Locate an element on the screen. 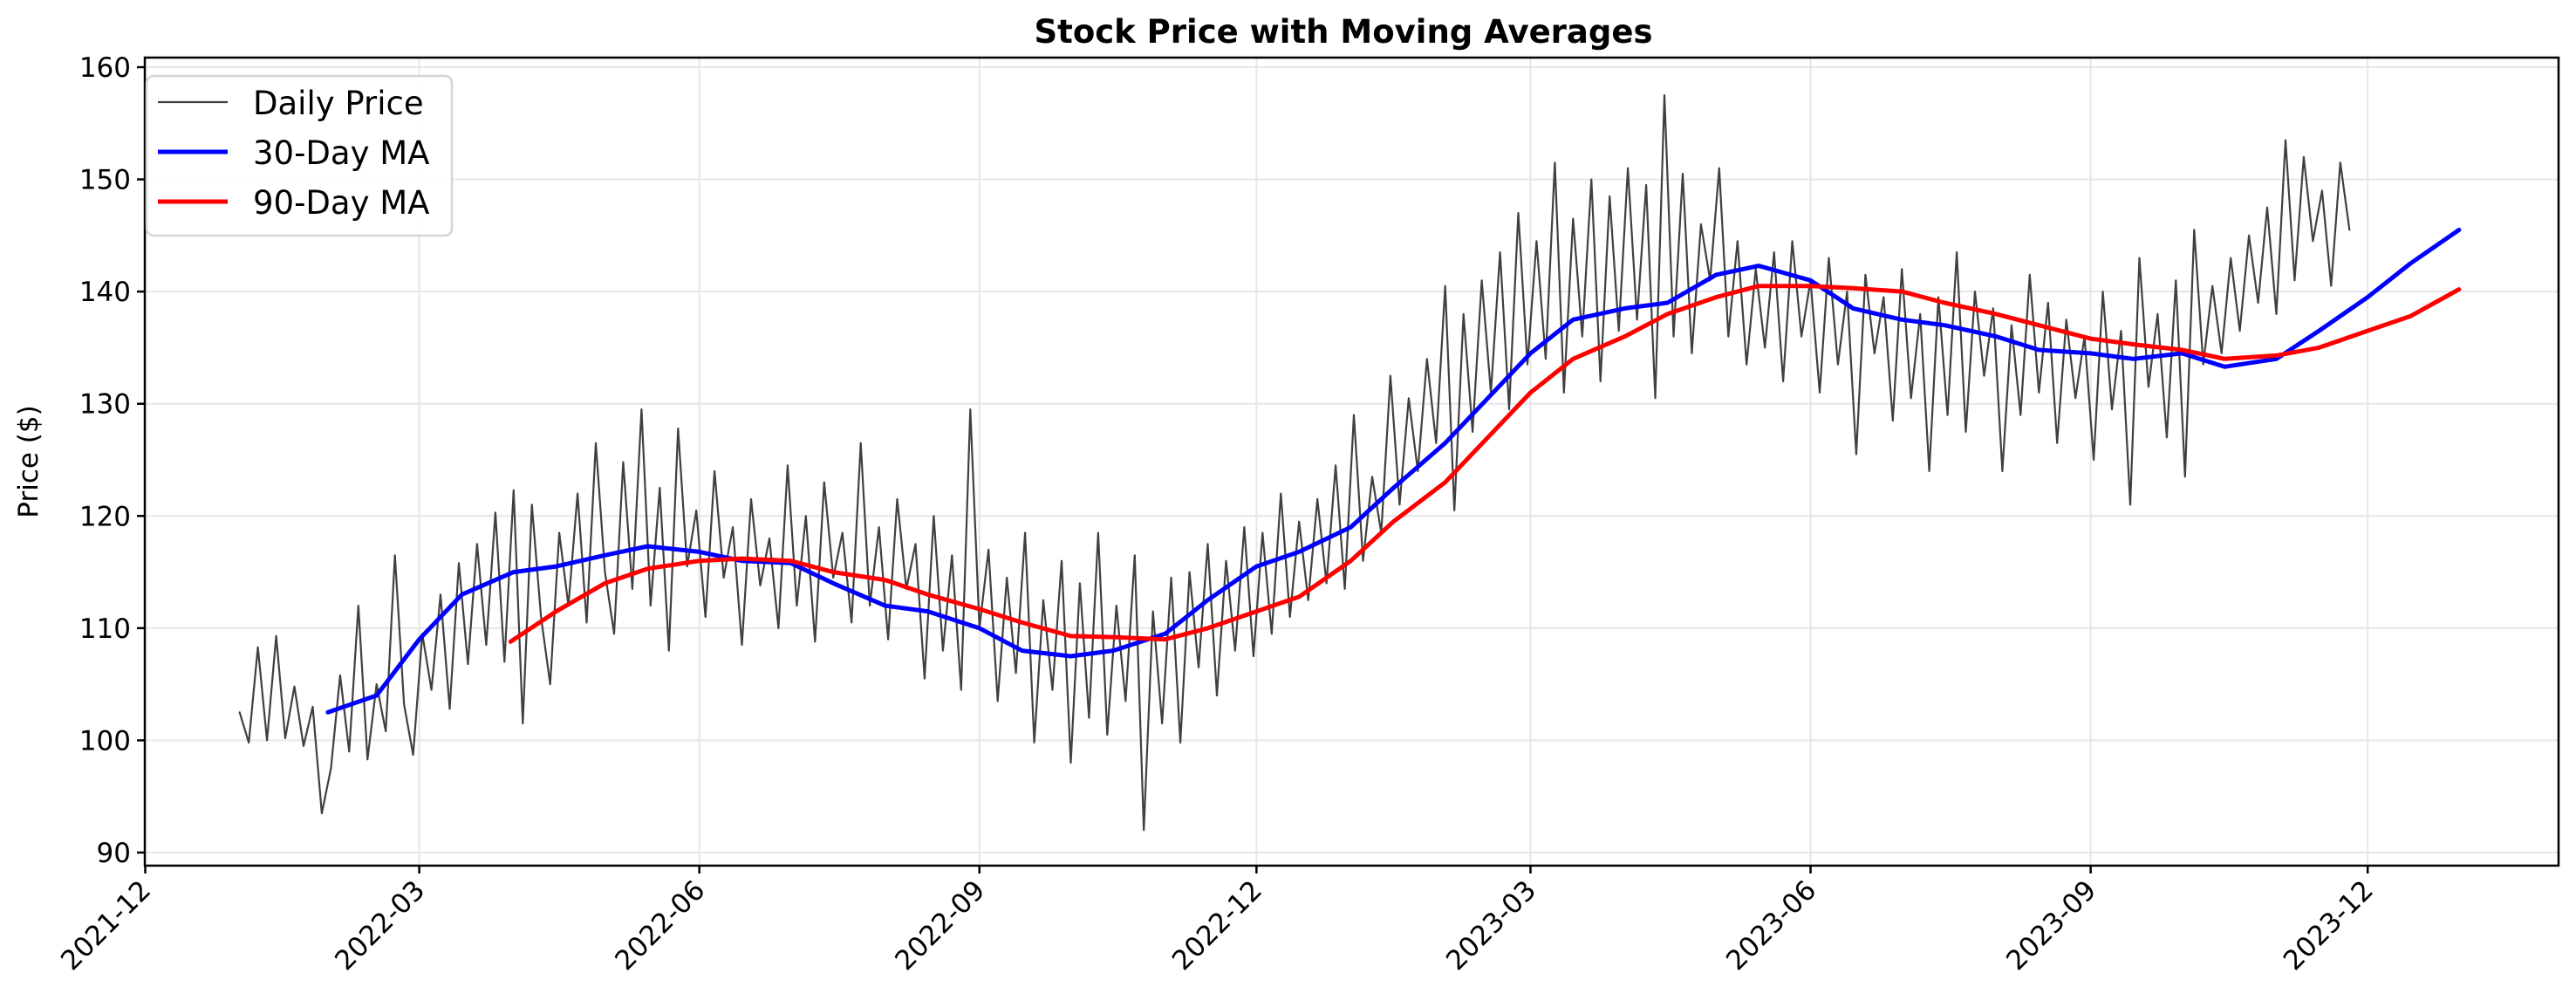 This screenshot has width=2576, height=1007. legend: Daily Price 30-Day MA 90-Day MA is located at coordinates (299, 155).